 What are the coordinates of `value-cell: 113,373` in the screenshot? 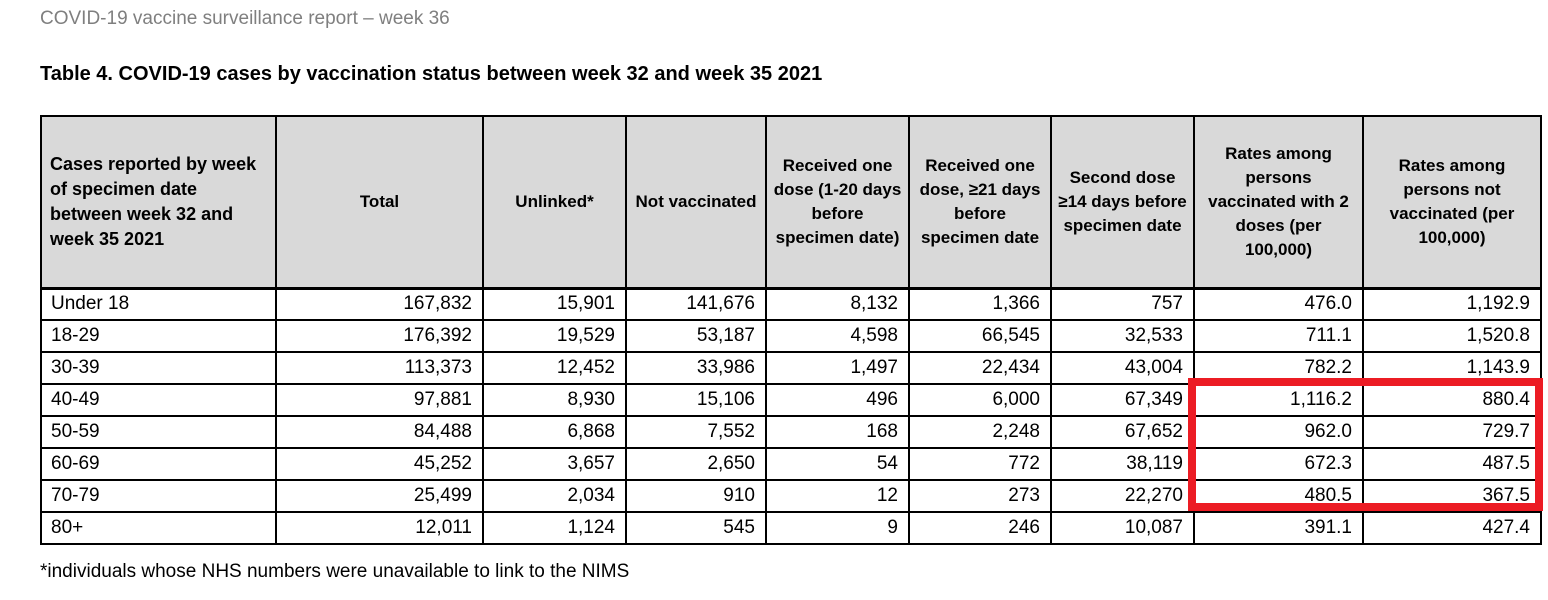 It's located at (379, 368).